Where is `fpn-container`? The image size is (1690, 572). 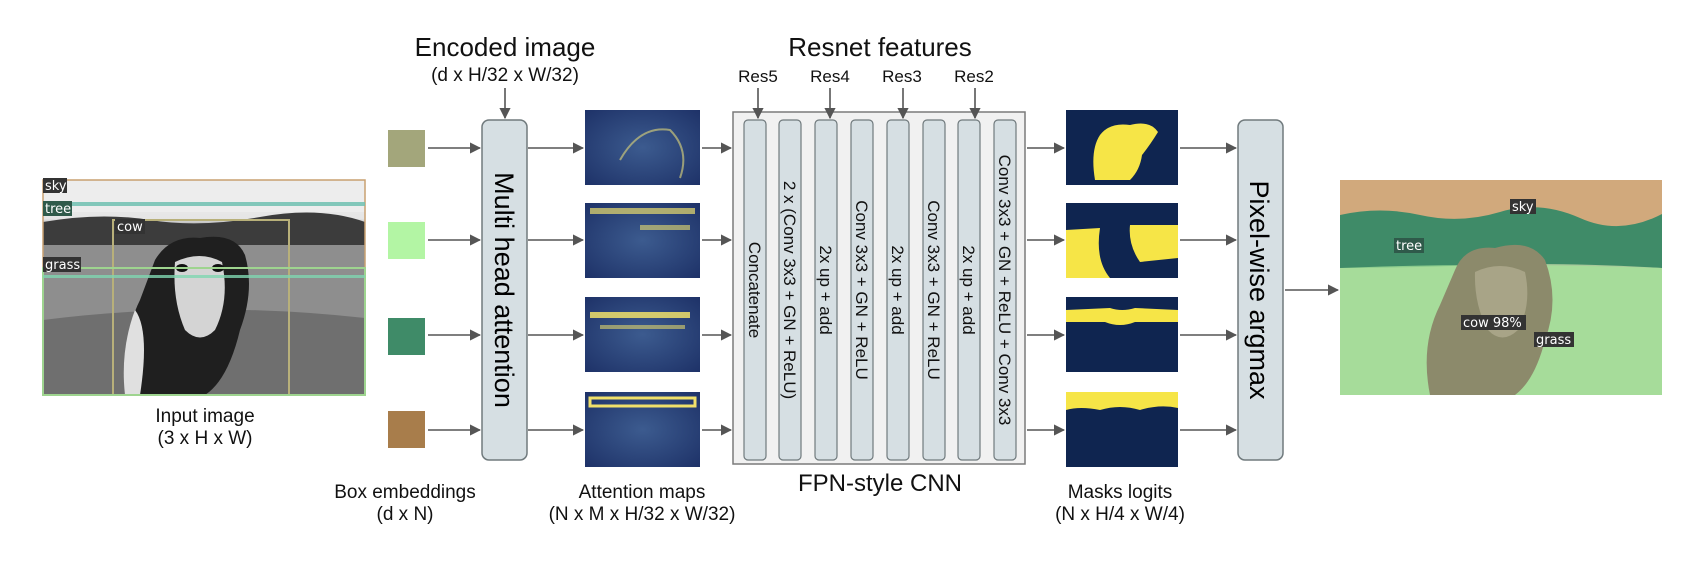
fpn-container is located at coordinates (879, 288).